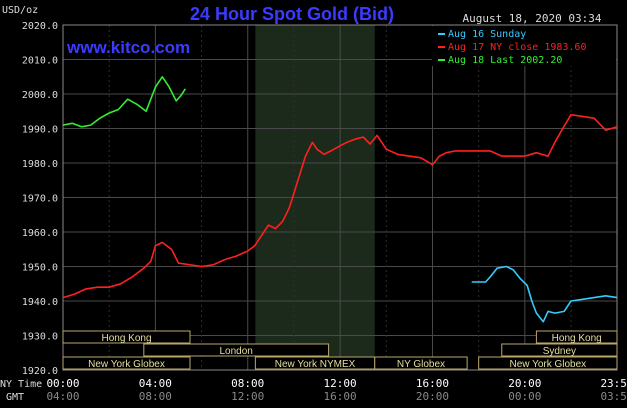 This screenshot has width=627, height=408. What do you see at coordinates (613, 383) in the screenshot?
I see `x-tick-label-ny: 23:59` at bounding box center [613, 383].